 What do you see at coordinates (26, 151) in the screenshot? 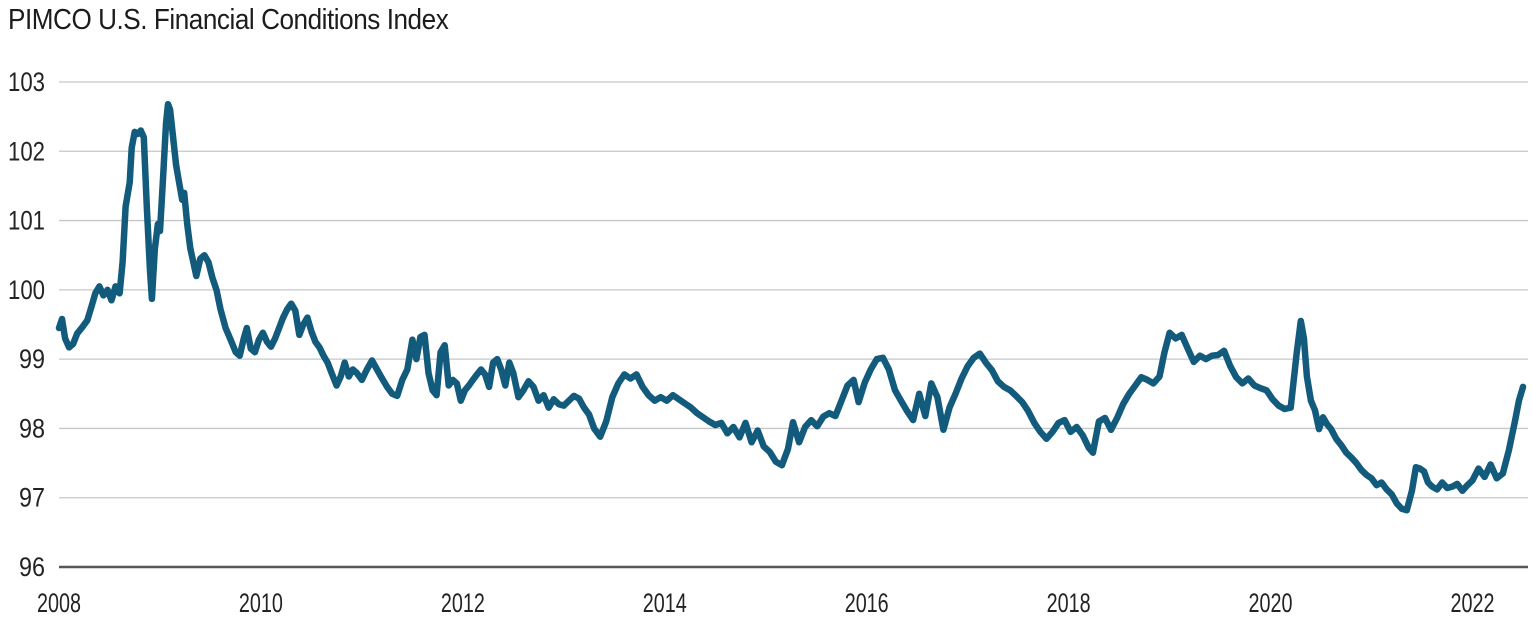
I see `y-axis-tick-label: 102` at bounding box center [26, 151].